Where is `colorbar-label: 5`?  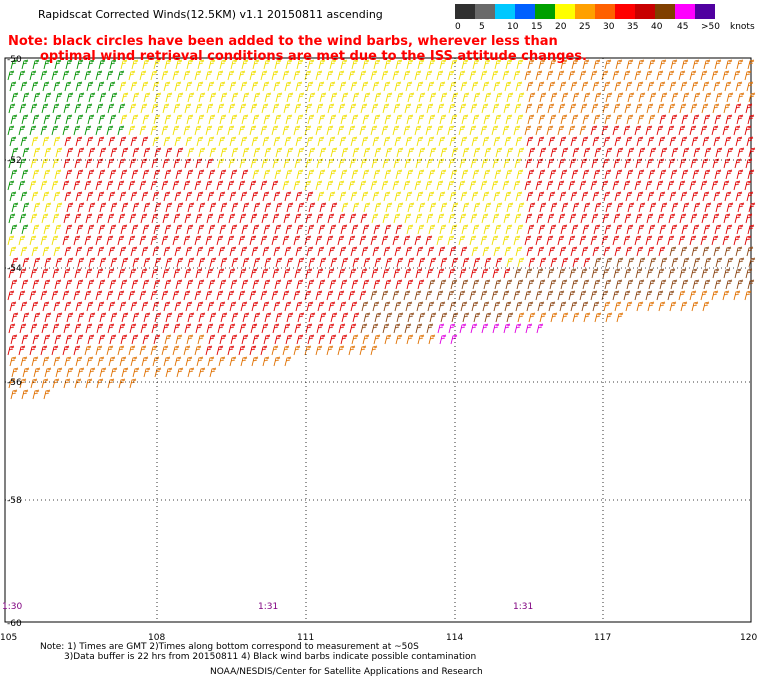 colorbar-label: 5 is located at coordinates (482, 27).